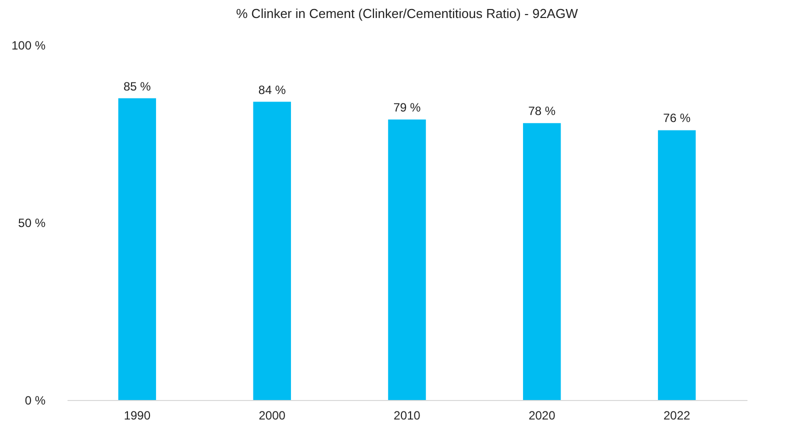 This screenshot has height=431, width=788. Describe the element at coordinates (137, 415) in the screenshot. I see `x-tick-label: 1990` at that location.